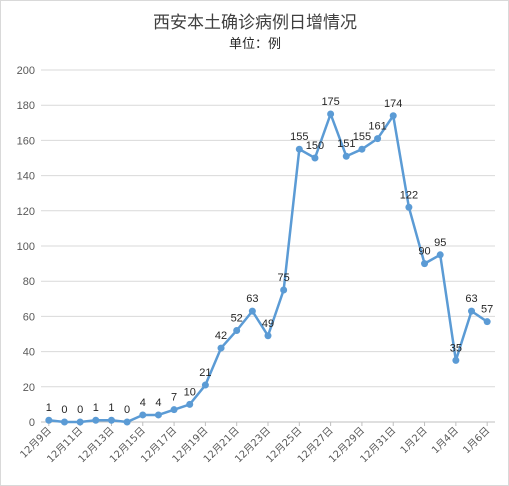 The height and width of the screenshot is (486, 509). Describe the element at coordinates (456, 348) in the screenshot. I see `data-label: 35` at that location.